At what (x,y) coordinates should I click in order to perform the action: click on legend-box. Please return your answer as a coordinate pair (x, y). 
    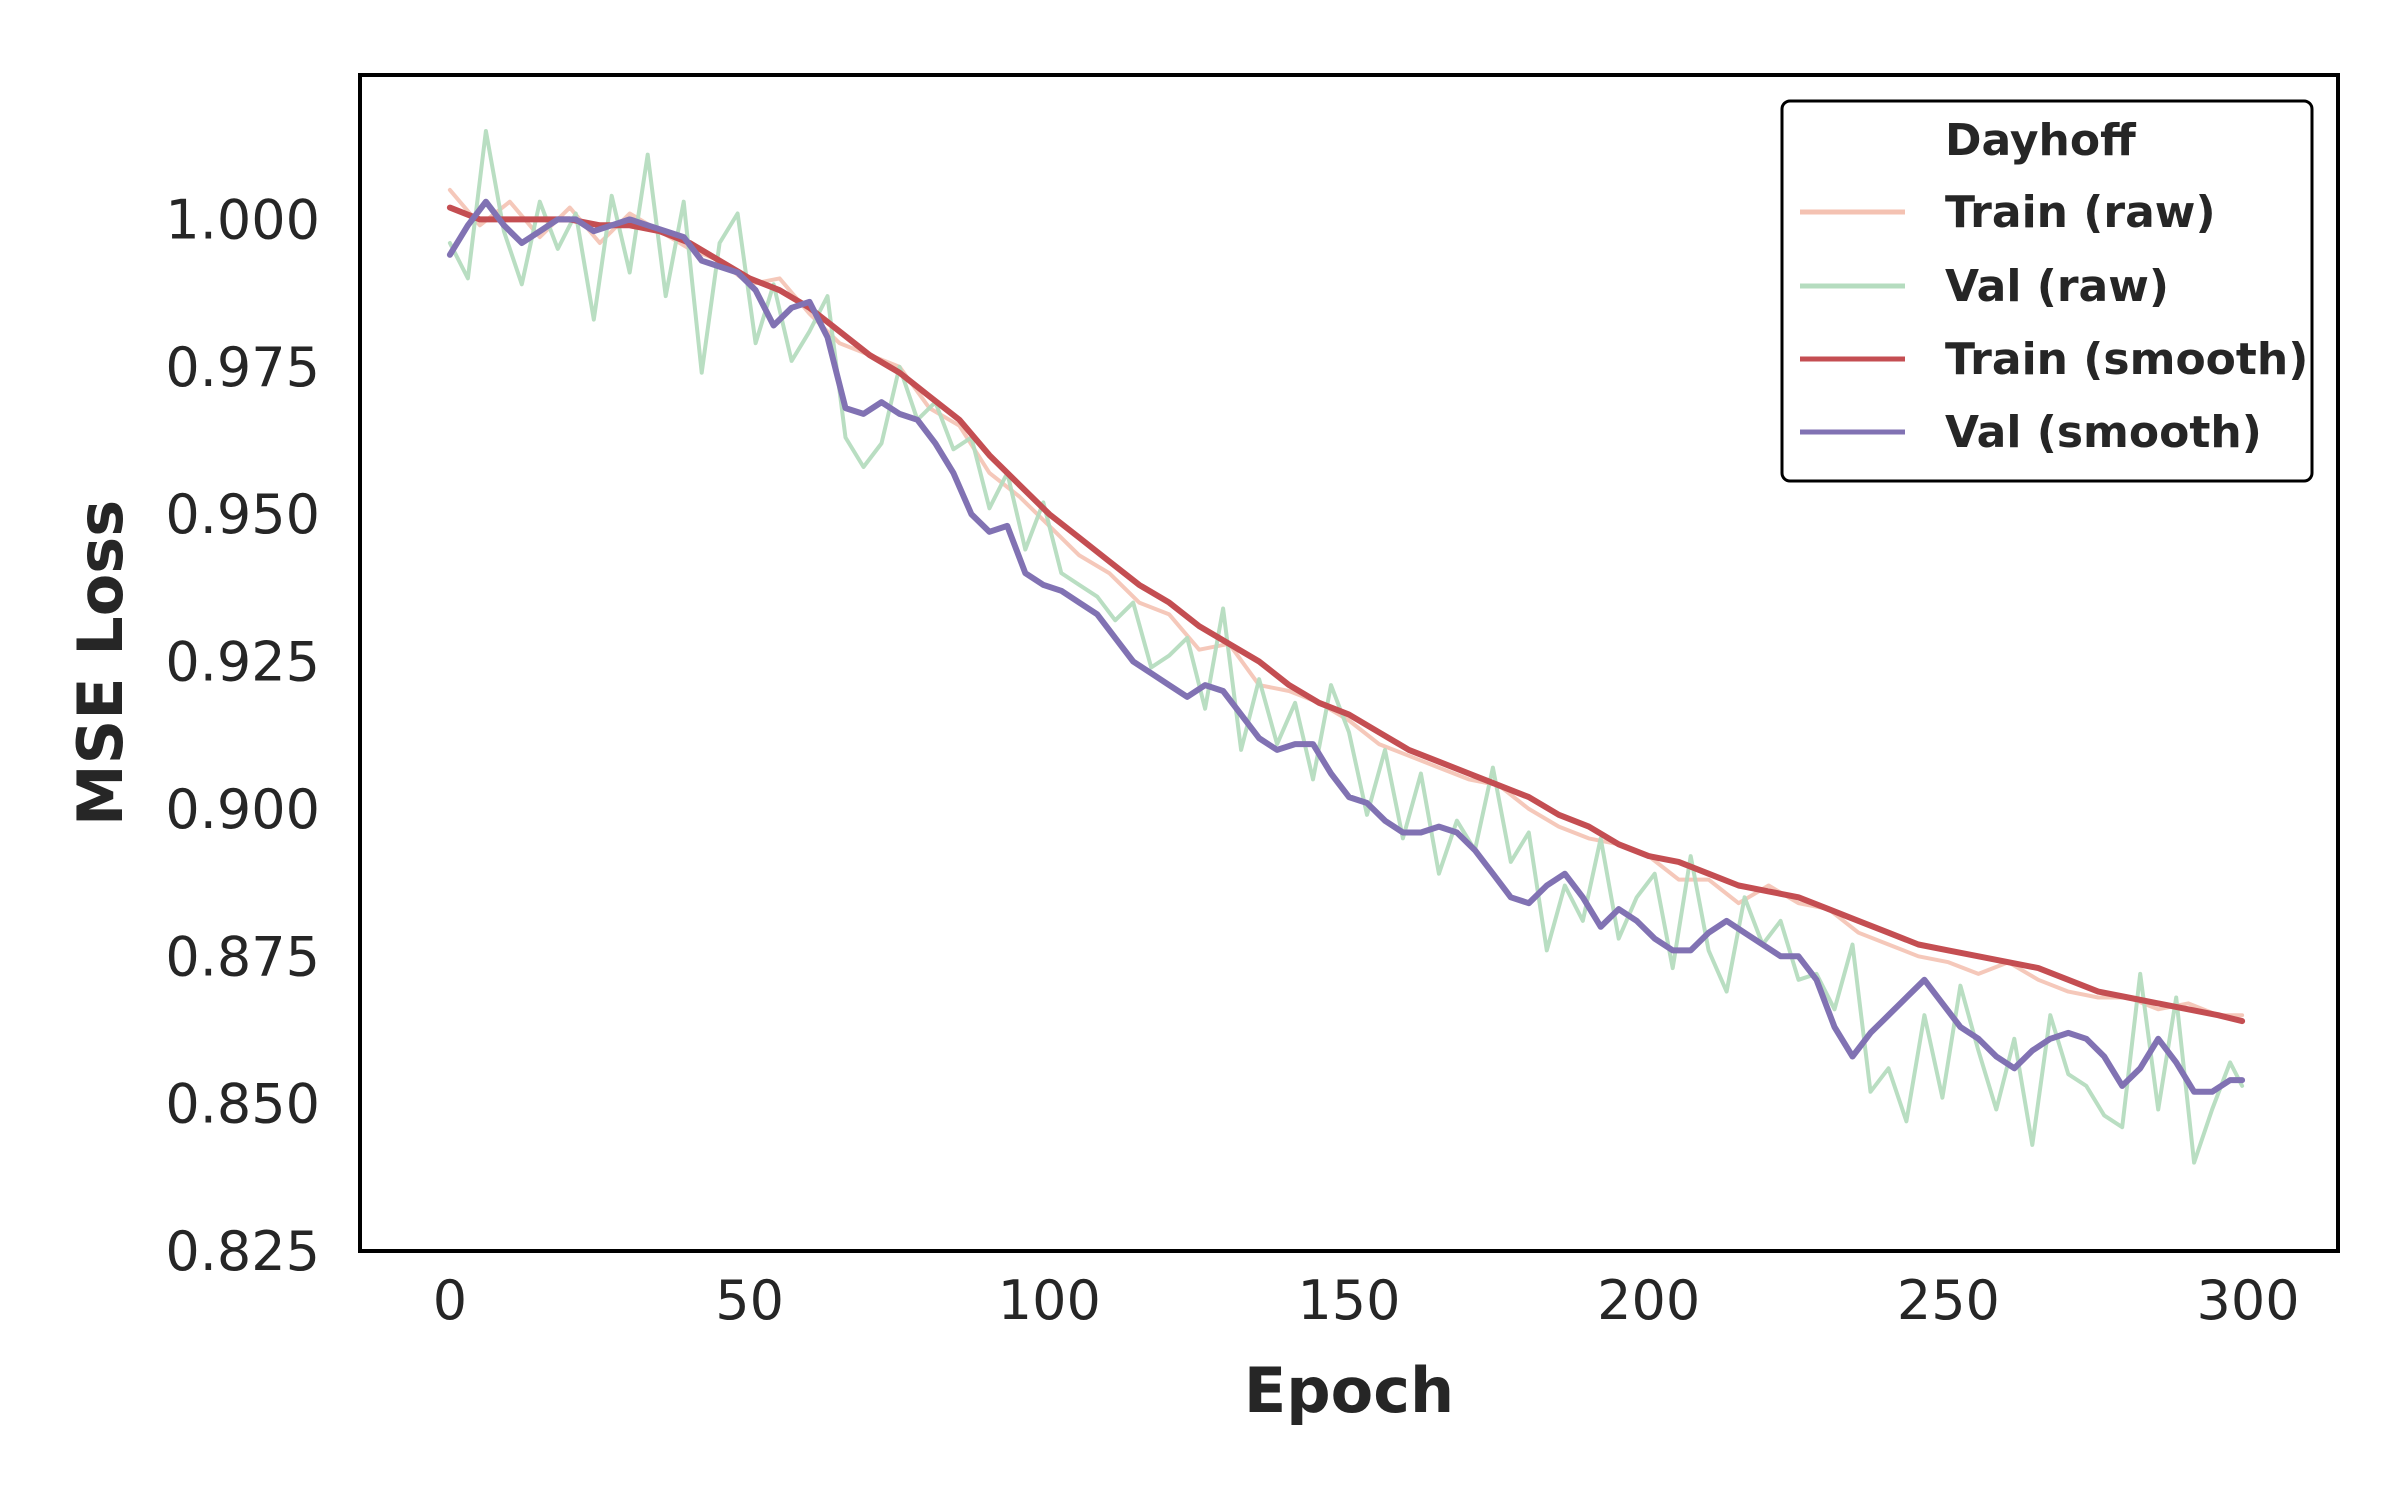
    Looking at the image, I should click on (2047, 291).